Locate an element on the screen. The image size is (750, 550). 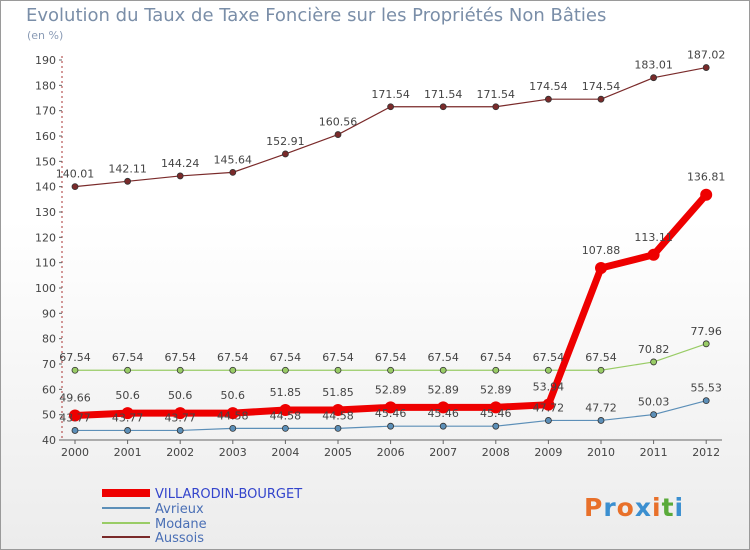
data-label: 183.01 is located at coordinates (653, 65).